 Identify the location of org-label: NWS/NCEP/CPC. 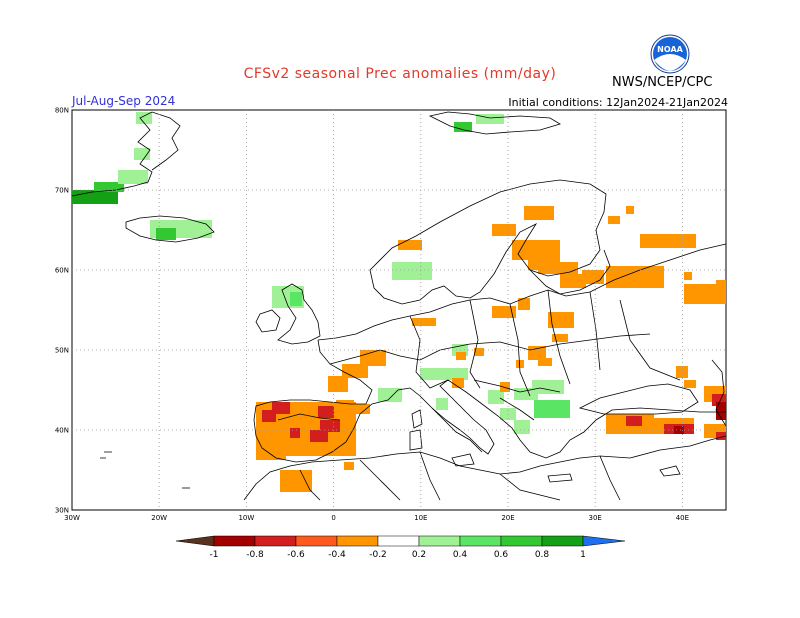
(662, 82).